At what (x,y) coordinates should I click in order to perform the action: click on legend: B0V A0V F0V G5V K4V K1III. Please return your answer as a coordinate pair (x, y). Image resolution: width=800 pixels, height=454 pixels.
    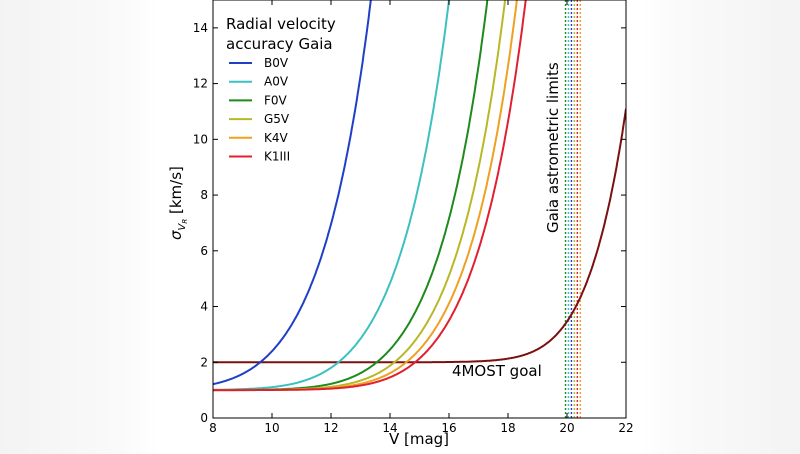
    Looking at the image, I should click on (259, 110).